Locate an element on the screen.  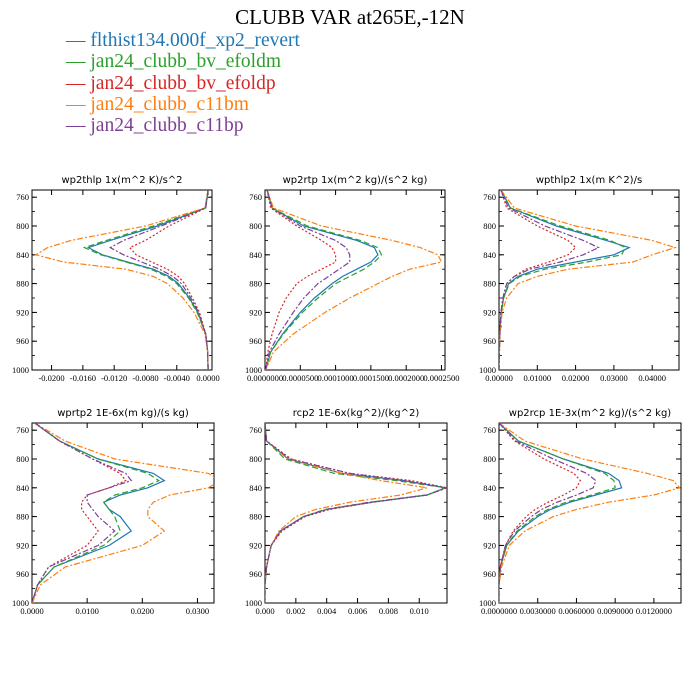
x-tick-label: 0.02000 is located at coordinates (576, 378).